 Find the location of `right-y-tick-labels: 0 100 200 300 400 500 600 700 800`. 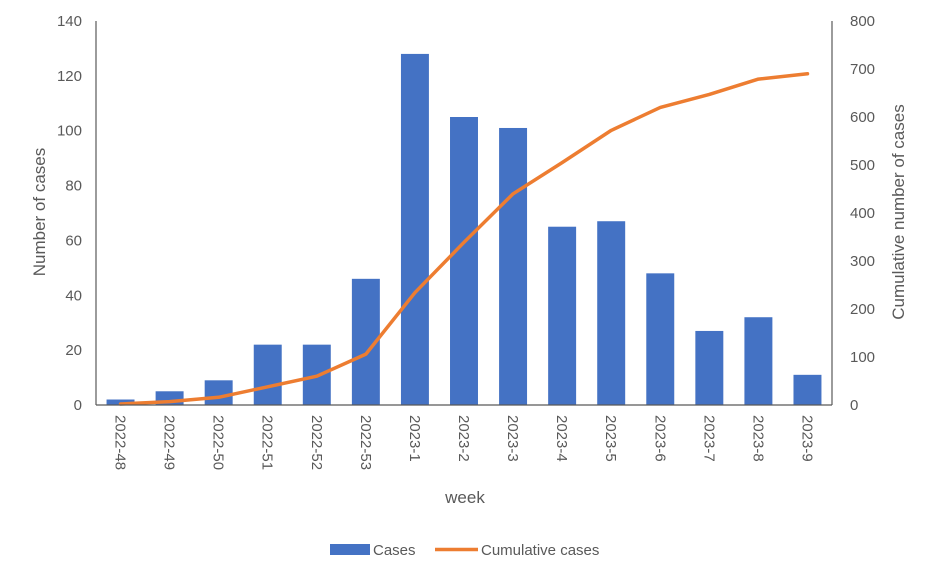

right-y-tick-labels: 0 100 200 300 400 500 600 700 800 is located at coordinates (862, 213).